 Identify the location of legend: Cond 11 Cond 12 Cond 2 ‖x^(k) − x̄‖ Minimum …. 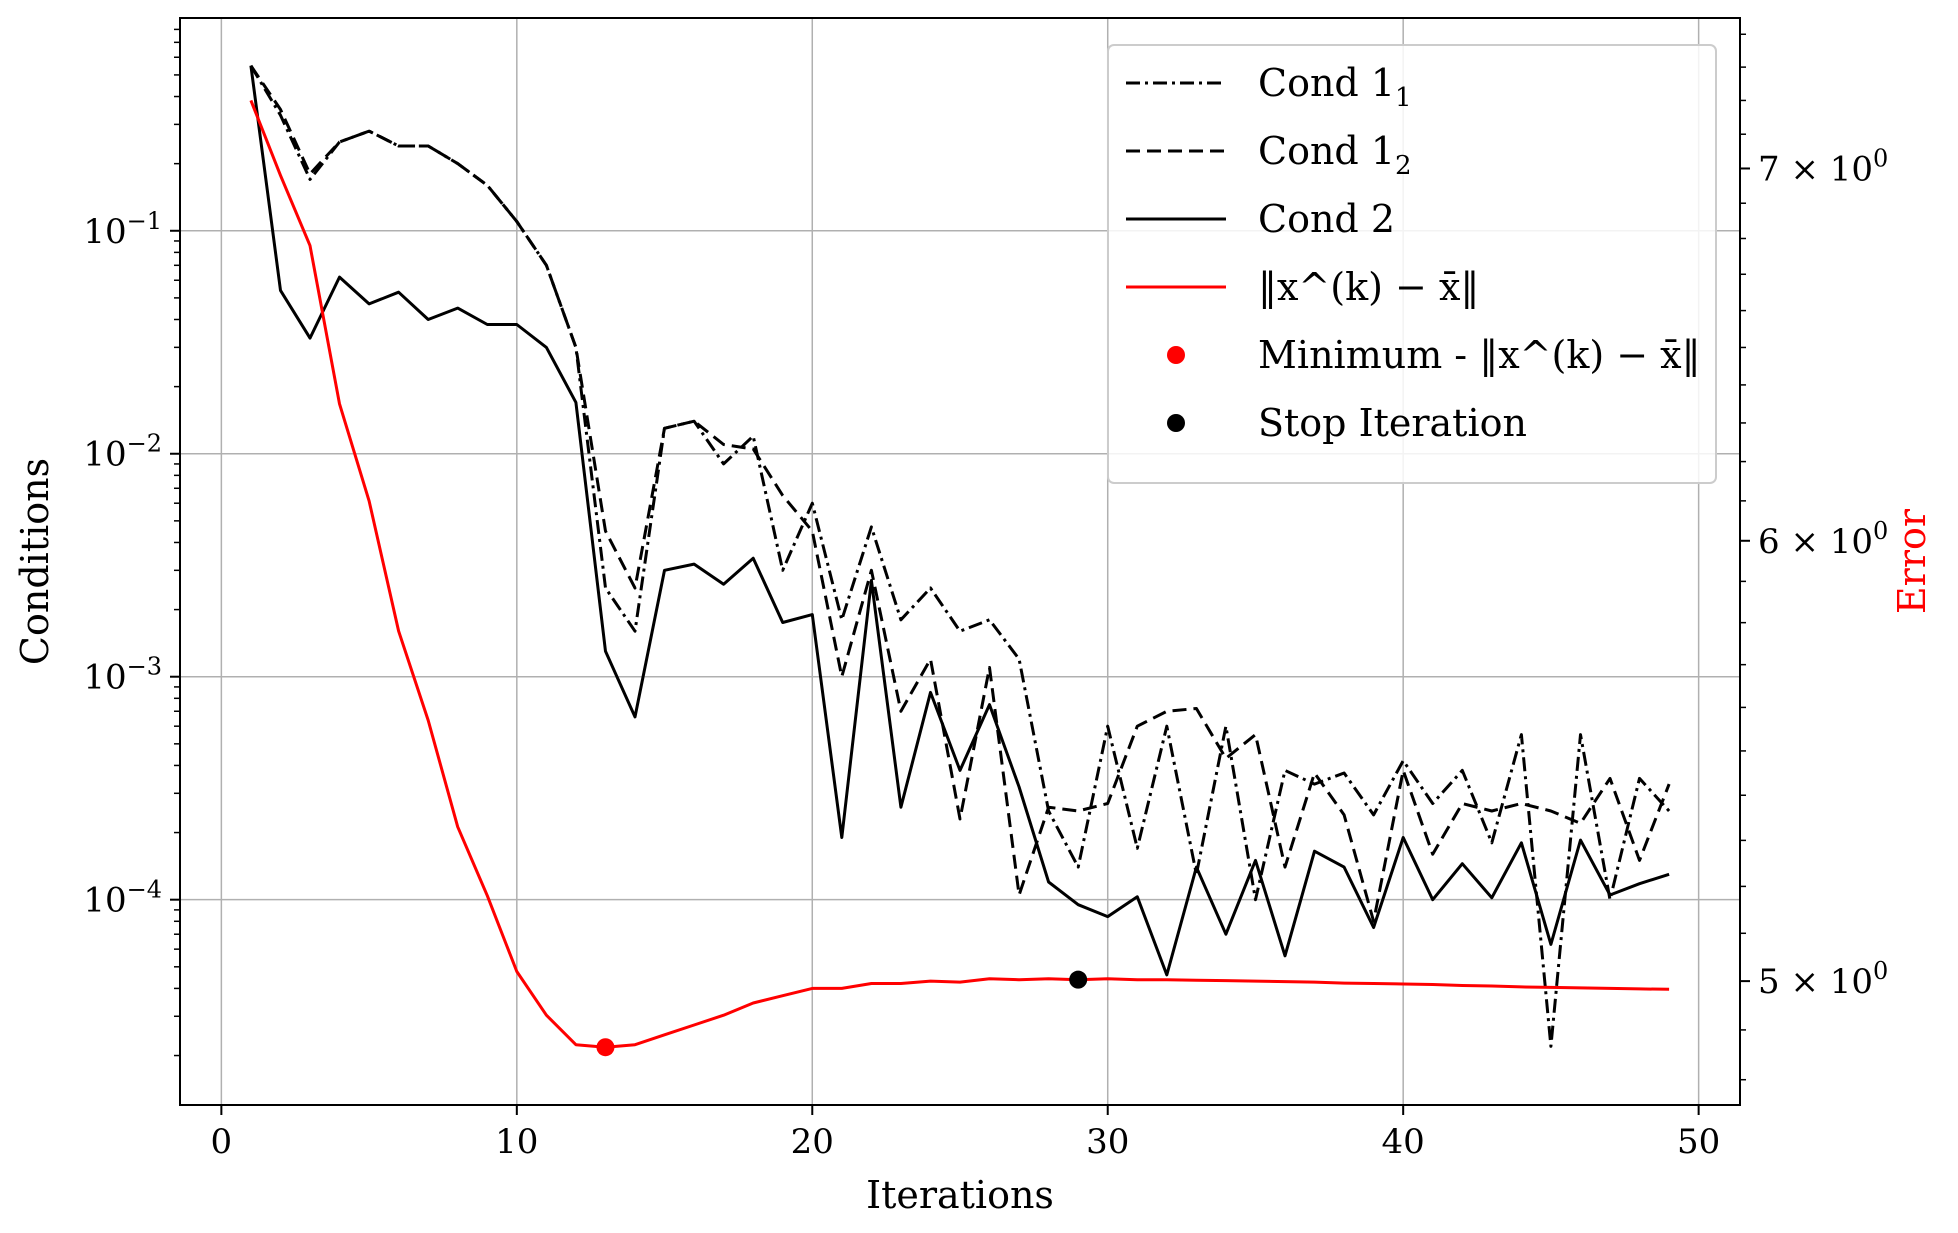
(1412, 264).